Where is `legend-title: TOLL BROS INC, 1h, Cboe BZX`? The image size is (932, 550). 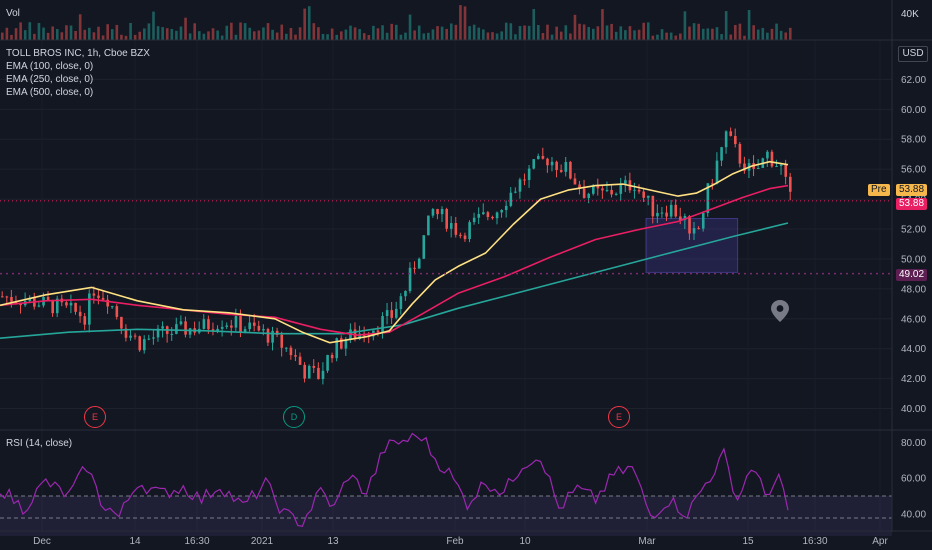
legend-title: TOLL BROS INC, 1h, Cboe BZX is located at coordinates (78, 53).